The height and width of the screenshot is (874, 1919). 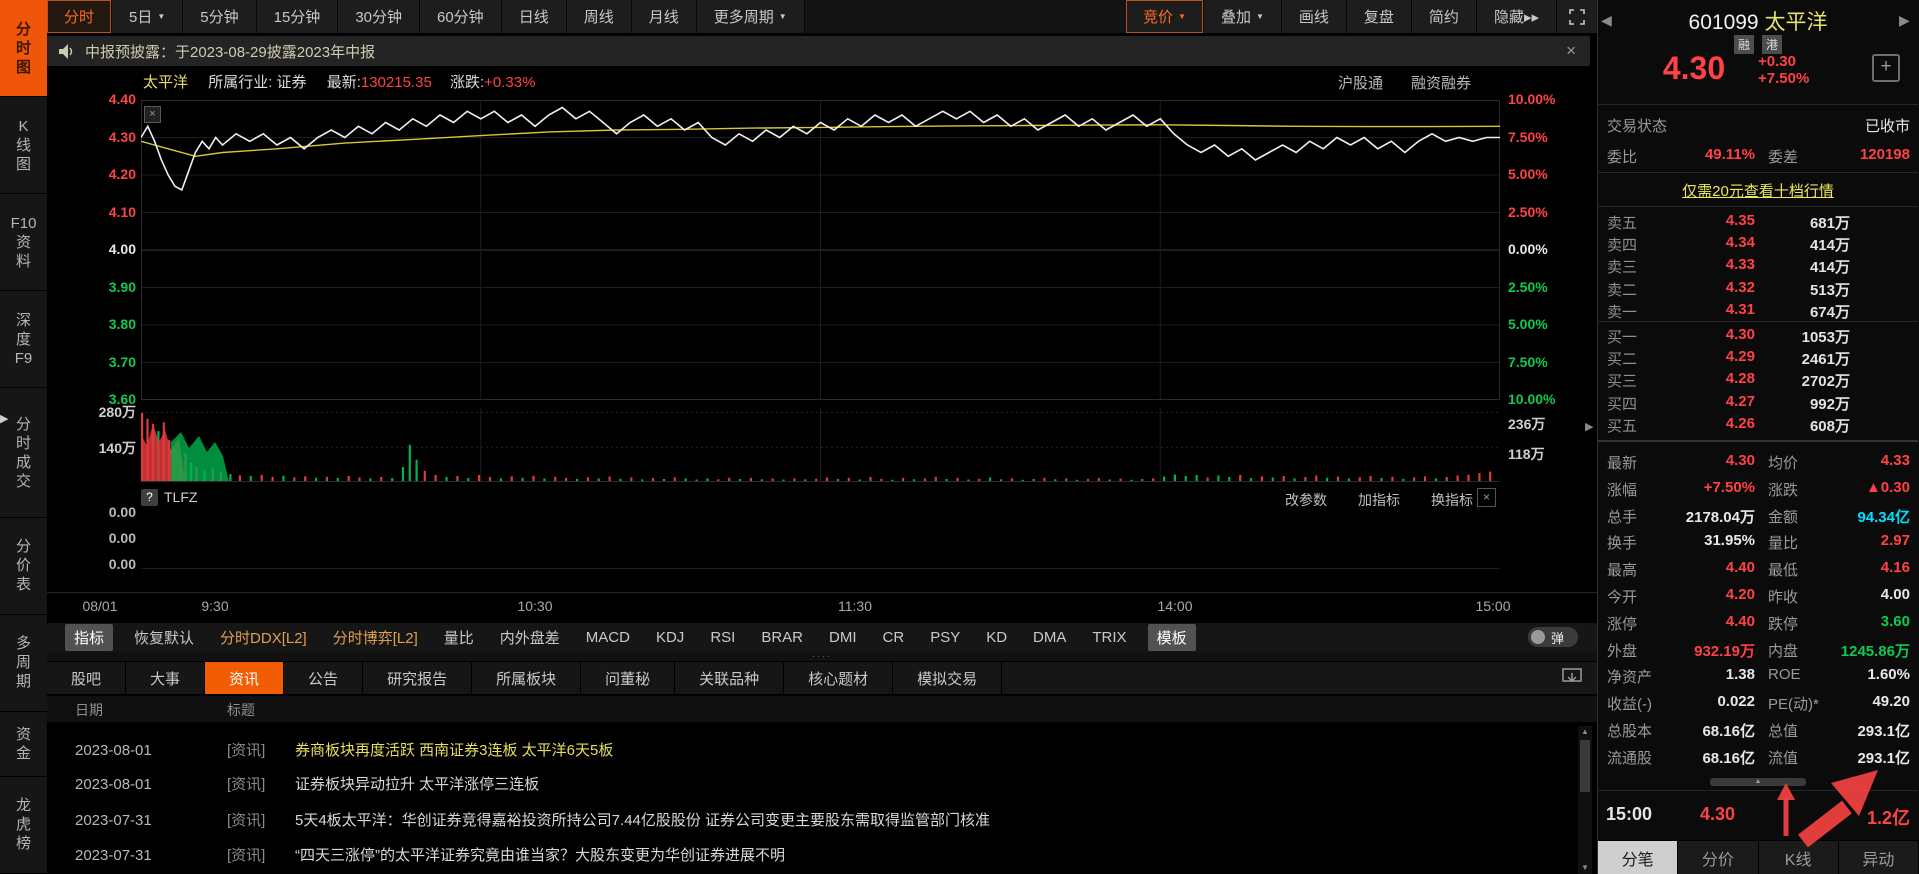 What do you see at coordinates (23, 566) in the screenshot?
I see `sidebar-item-分价表: 分价表` at bounding box center [23, 566].